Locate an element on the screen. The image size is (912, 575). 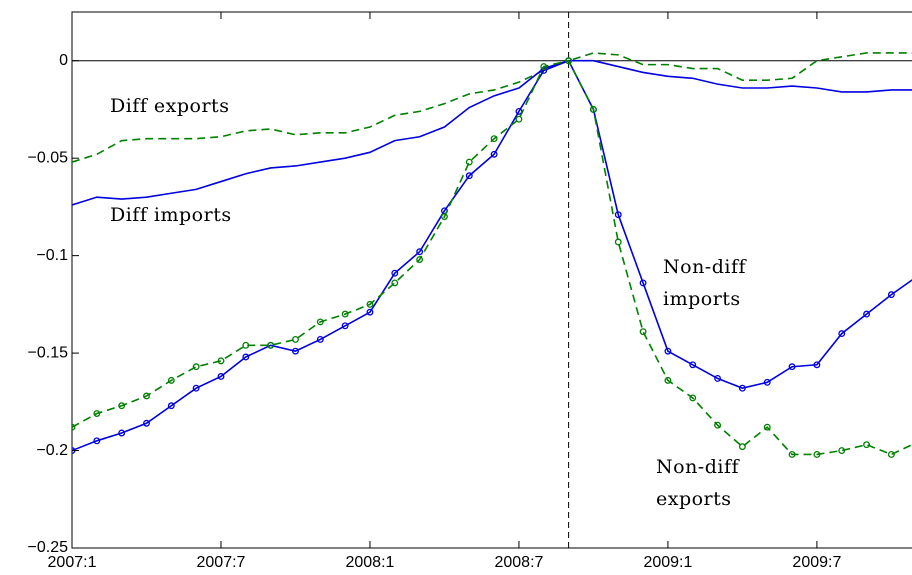
x-tick-label: 2009:7 is located at coordinates (816, 562).